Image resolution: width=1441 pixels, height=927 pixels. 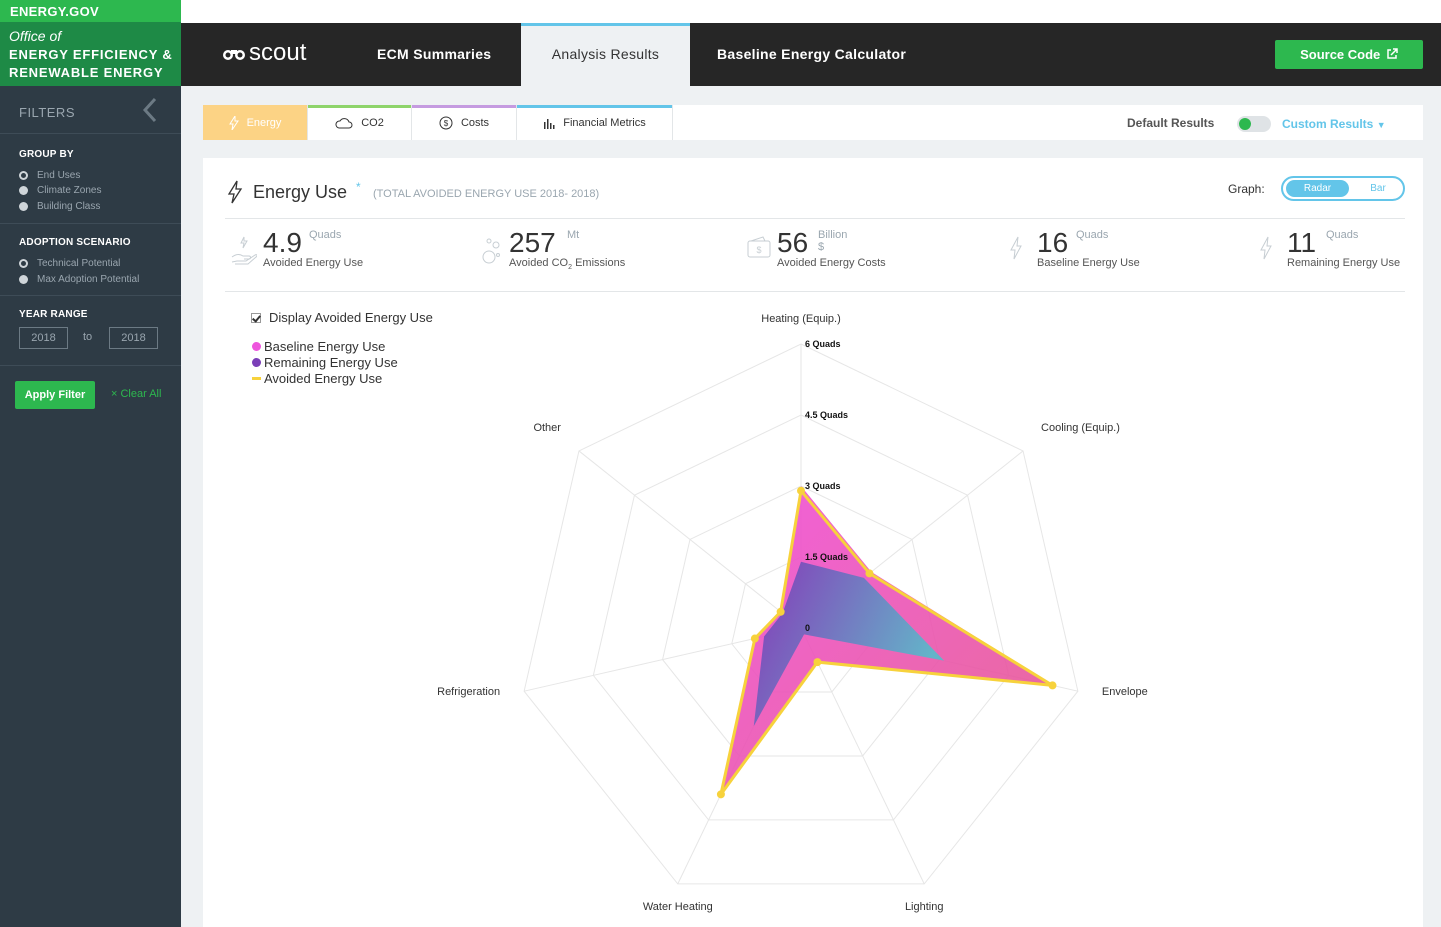 I want to click on kpi-label: Remaining Energy Use, so click(x=1344, y=263).